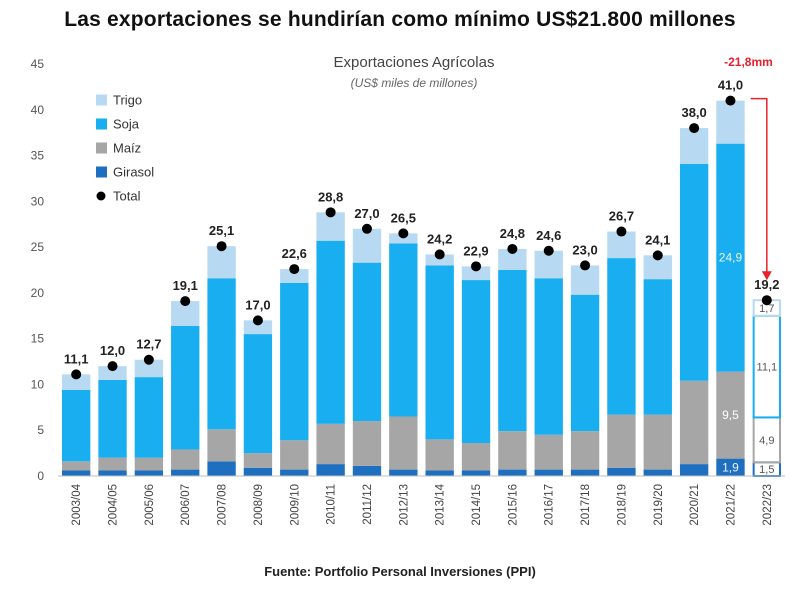  Describe the element at coordinates (101, 100) in the screenshot. I see `legend-swatch-trigo` at that location.